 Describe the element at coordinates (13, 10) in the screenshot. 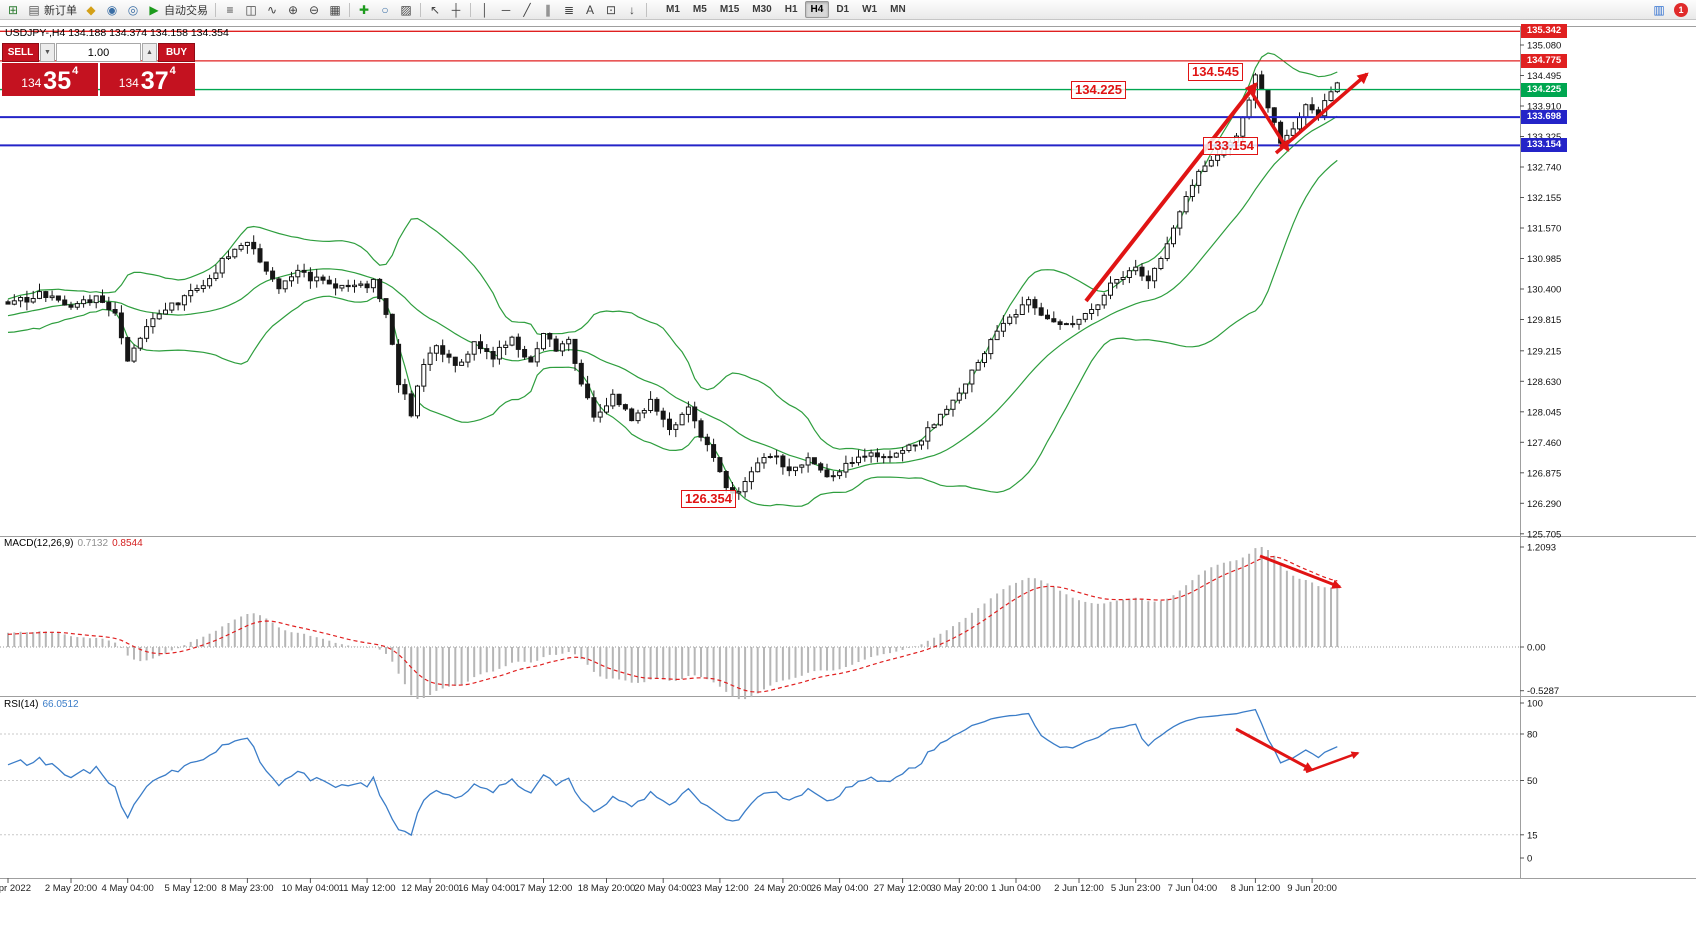

I see `new-chart-button: ⊞` at that location.